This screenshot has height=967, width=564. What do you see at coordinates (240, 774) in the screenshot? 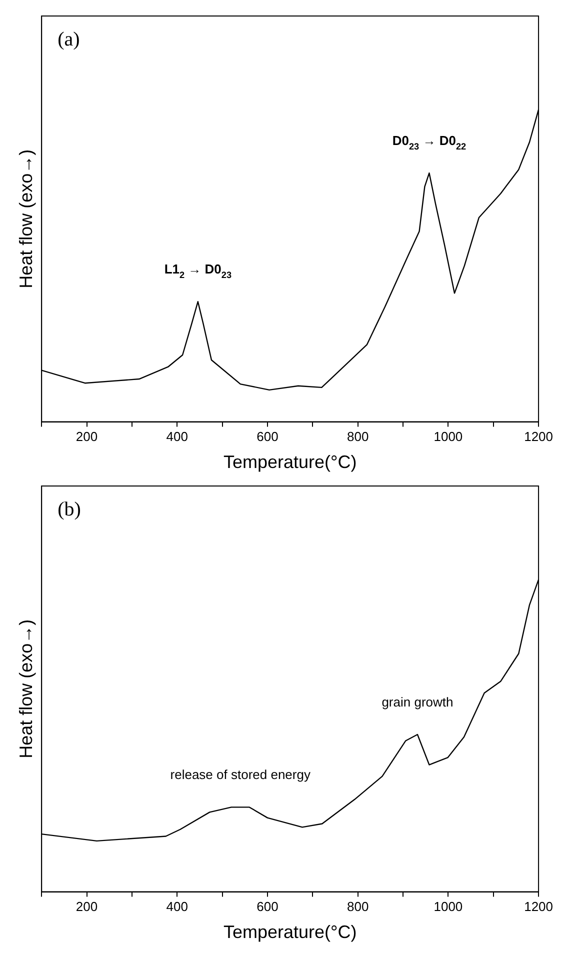
I see `annotation: release of stored energy` at bounding box center [240, 774].